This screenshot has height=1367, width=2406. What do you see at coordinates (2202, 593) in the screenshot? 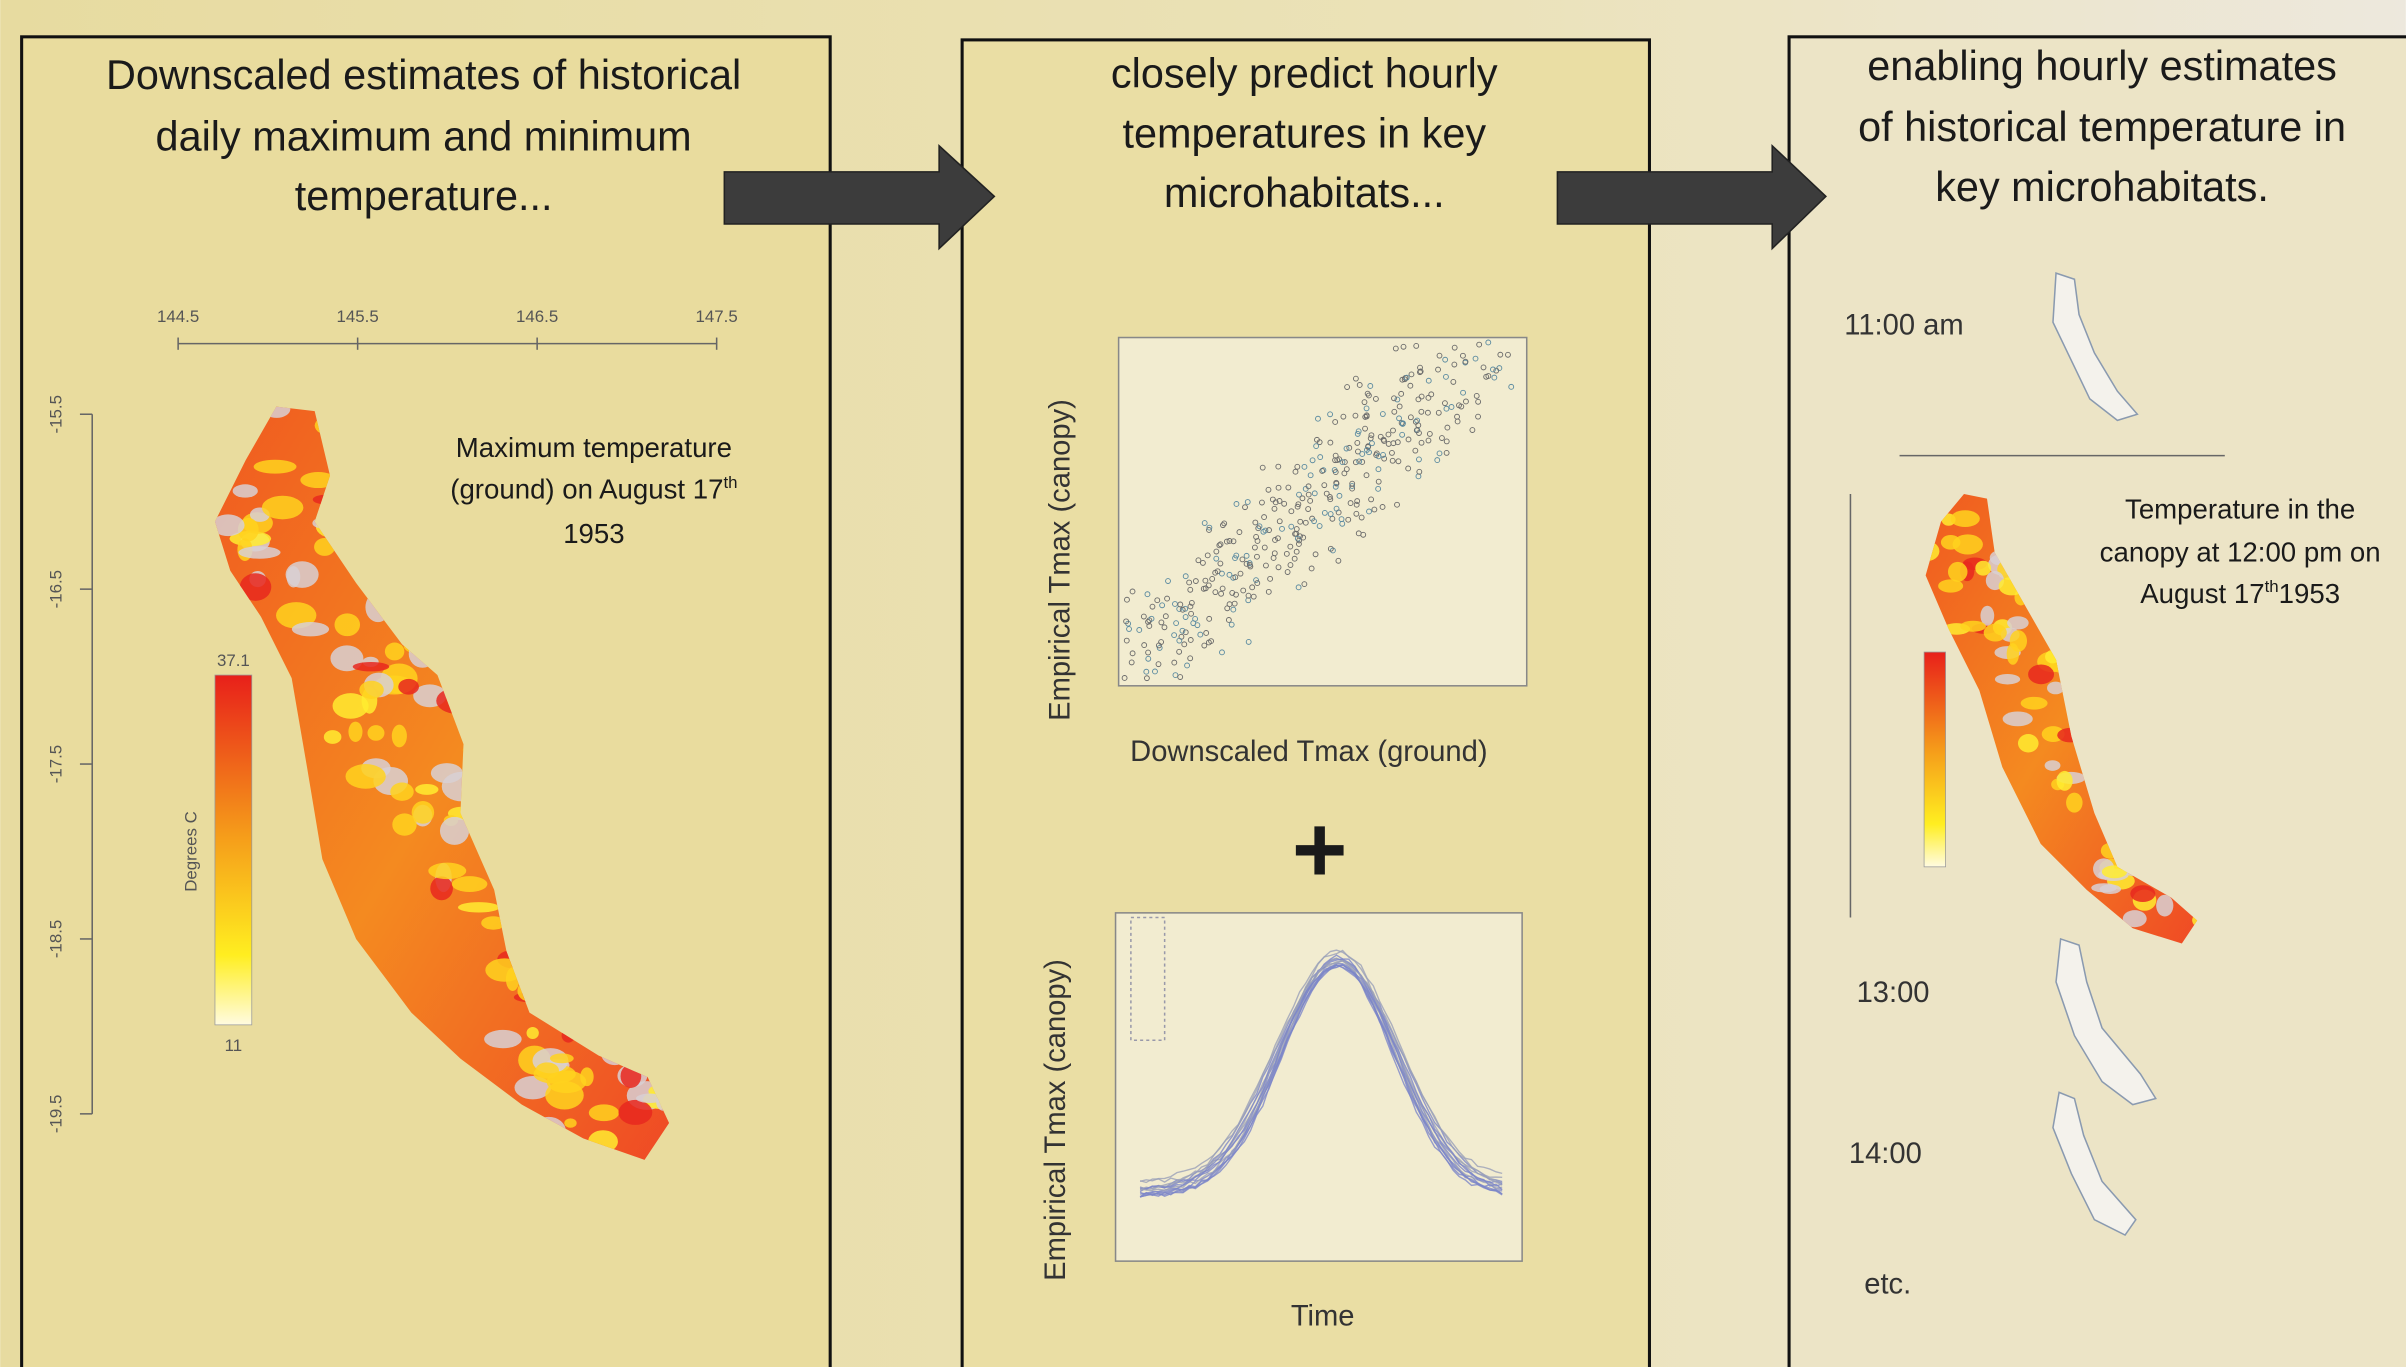
I see `annotation-text: August 17` at bounding box center [2202, 593].